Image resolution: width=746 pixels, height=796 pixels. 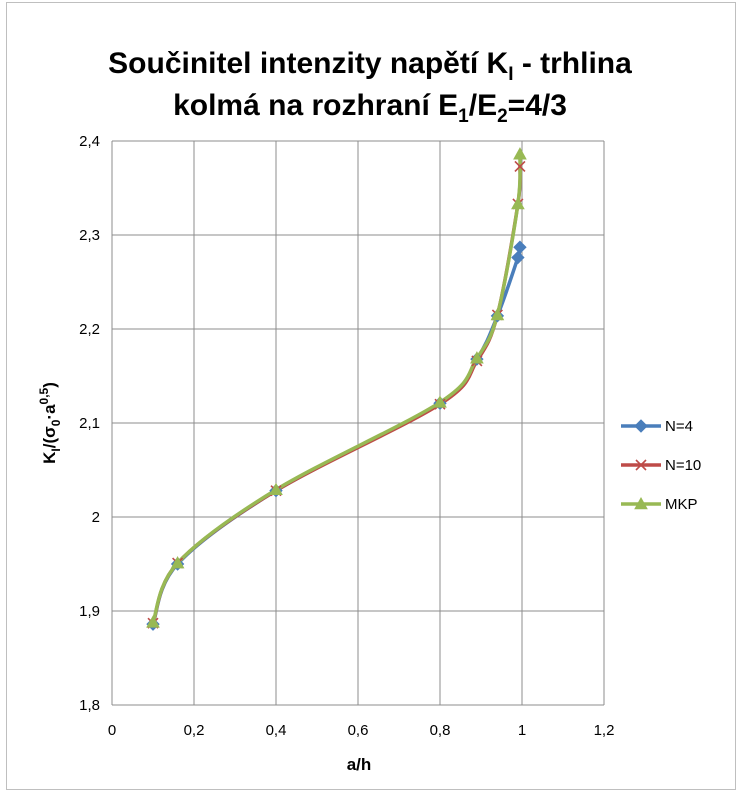 What do you see at coordinates (661, 465) in the screenshot?
I see `legend: N=4 N=10 MKP` at bounding box center [661, 465].